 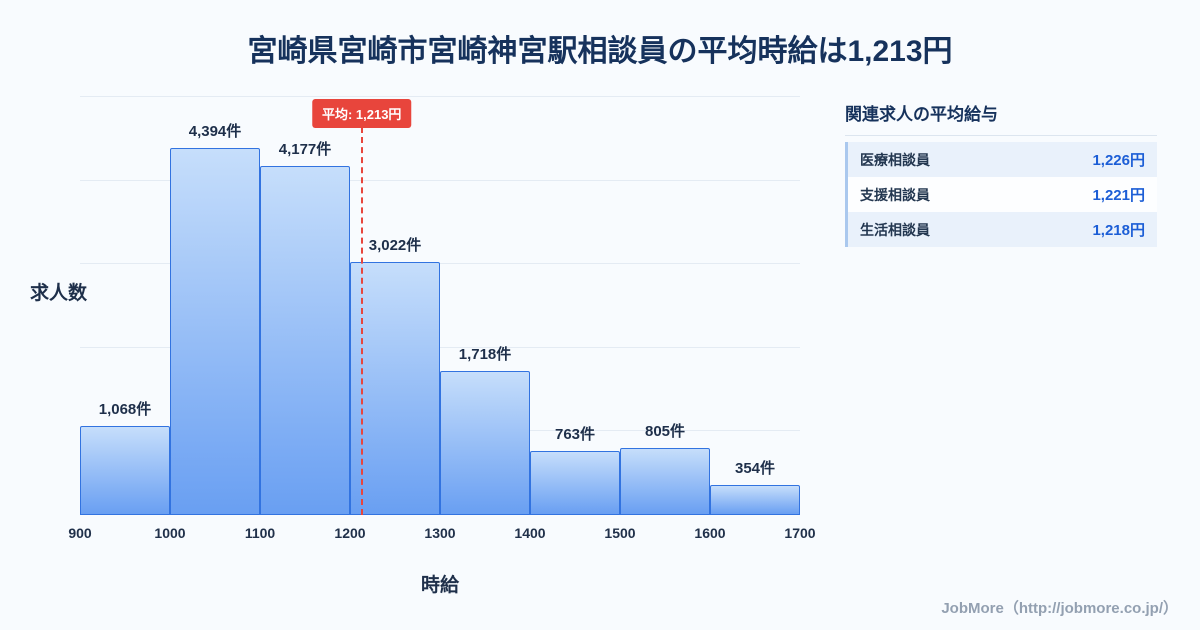 I want to click on mean-line, so click(x=361, y=321).